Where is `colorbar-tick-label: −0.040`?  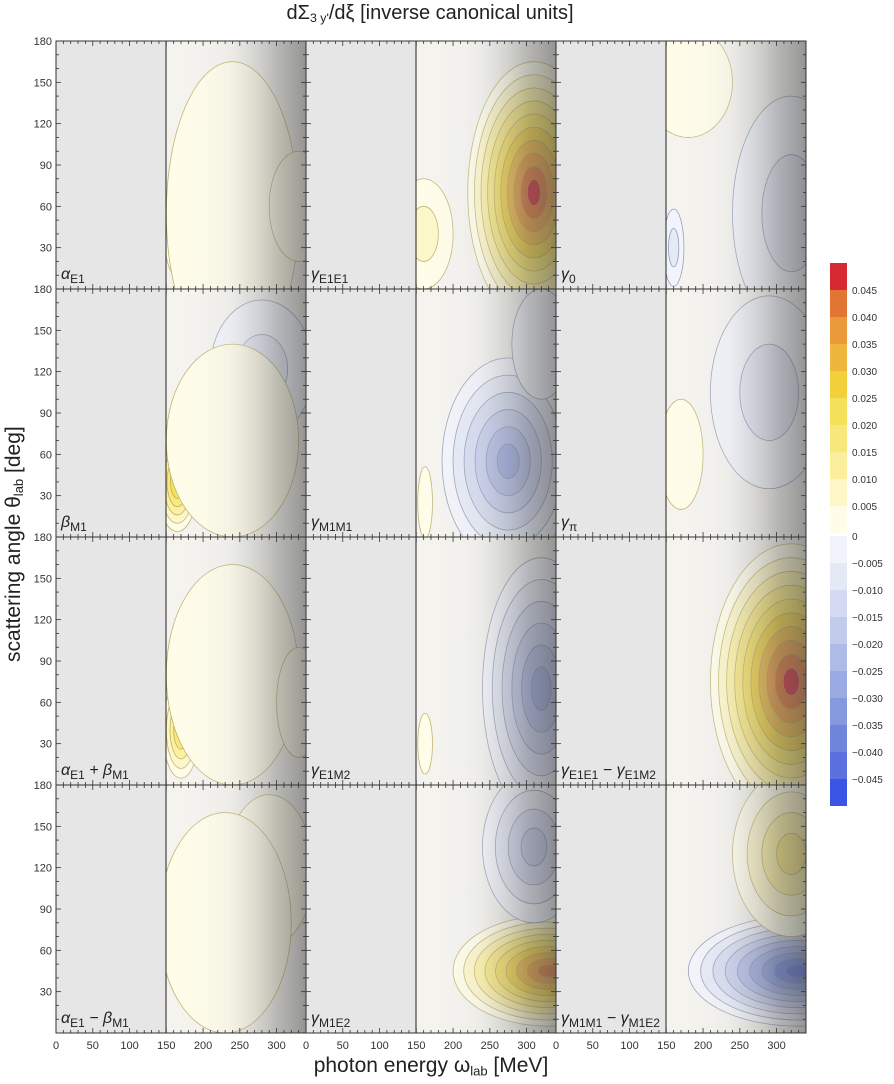
colorbar-tick-label: −0.040 is located at coordinates (867, 753).